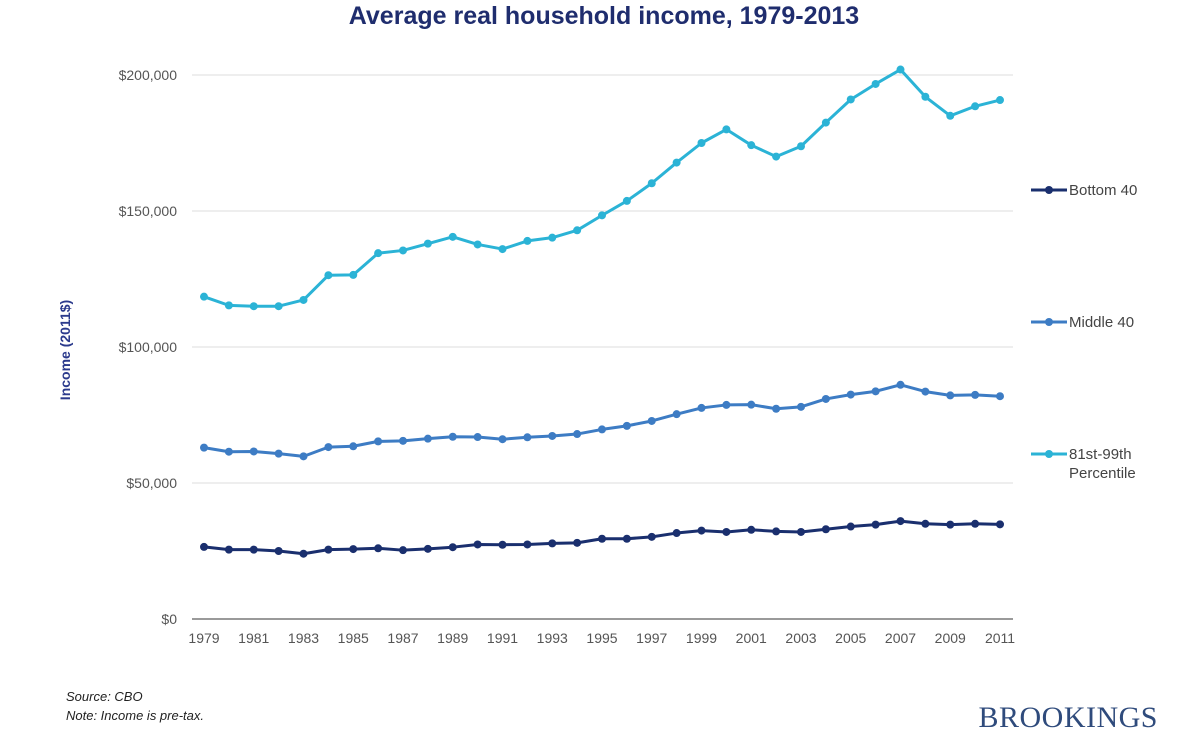  Describe the element at coordinates (148, 211) in the screenshot. I see `y-tick-label: $150,000` at that location.